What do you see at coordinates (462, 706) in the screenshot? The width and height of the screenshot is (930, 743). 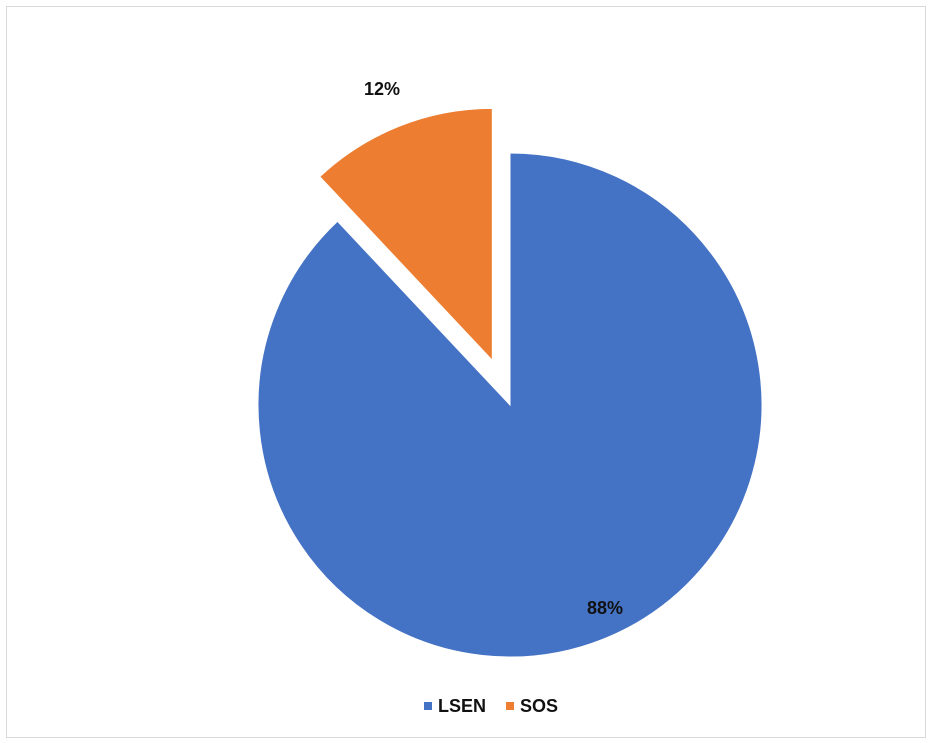 I see `legend-label-lsen: LSEN` at bounding box center [462, 706].